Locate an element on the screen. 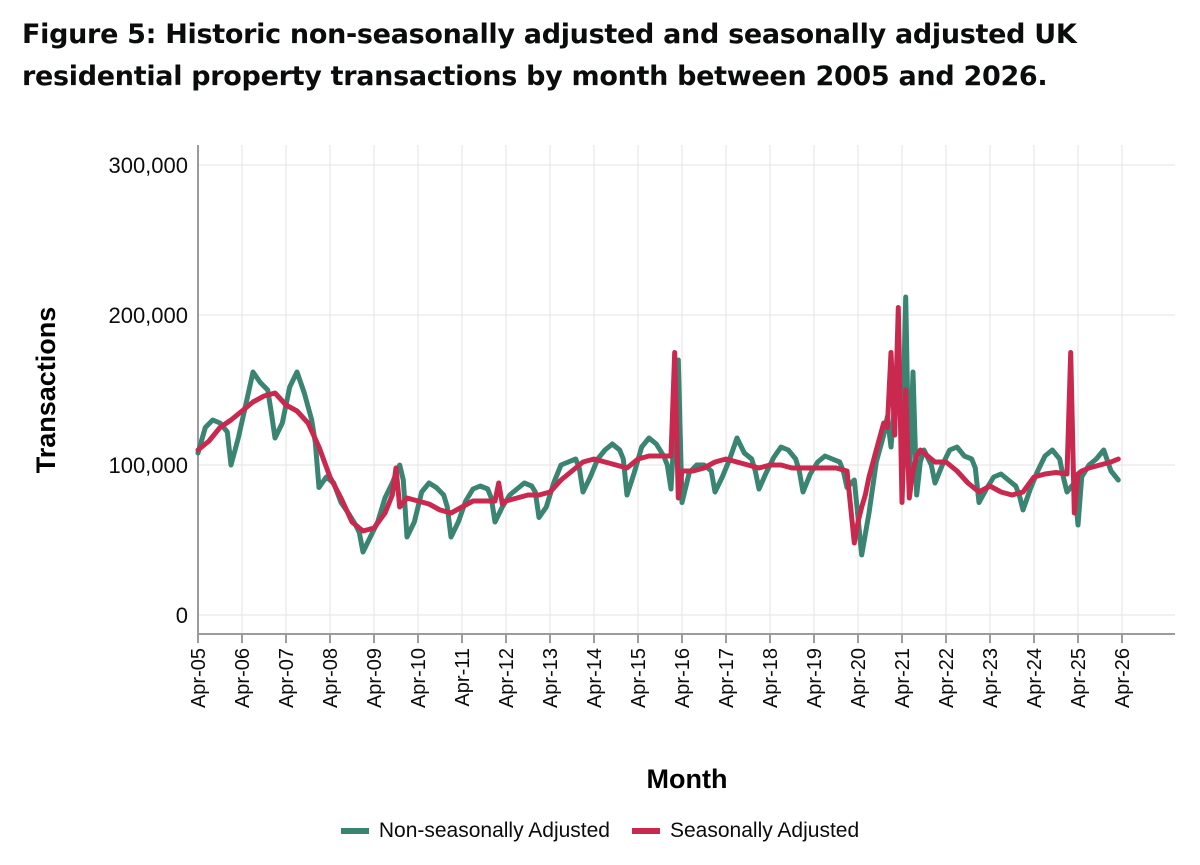 The width and height of the screenshot is (1200, 865). x-tick-label: Apr-08 is located at coordinates (331, 678).